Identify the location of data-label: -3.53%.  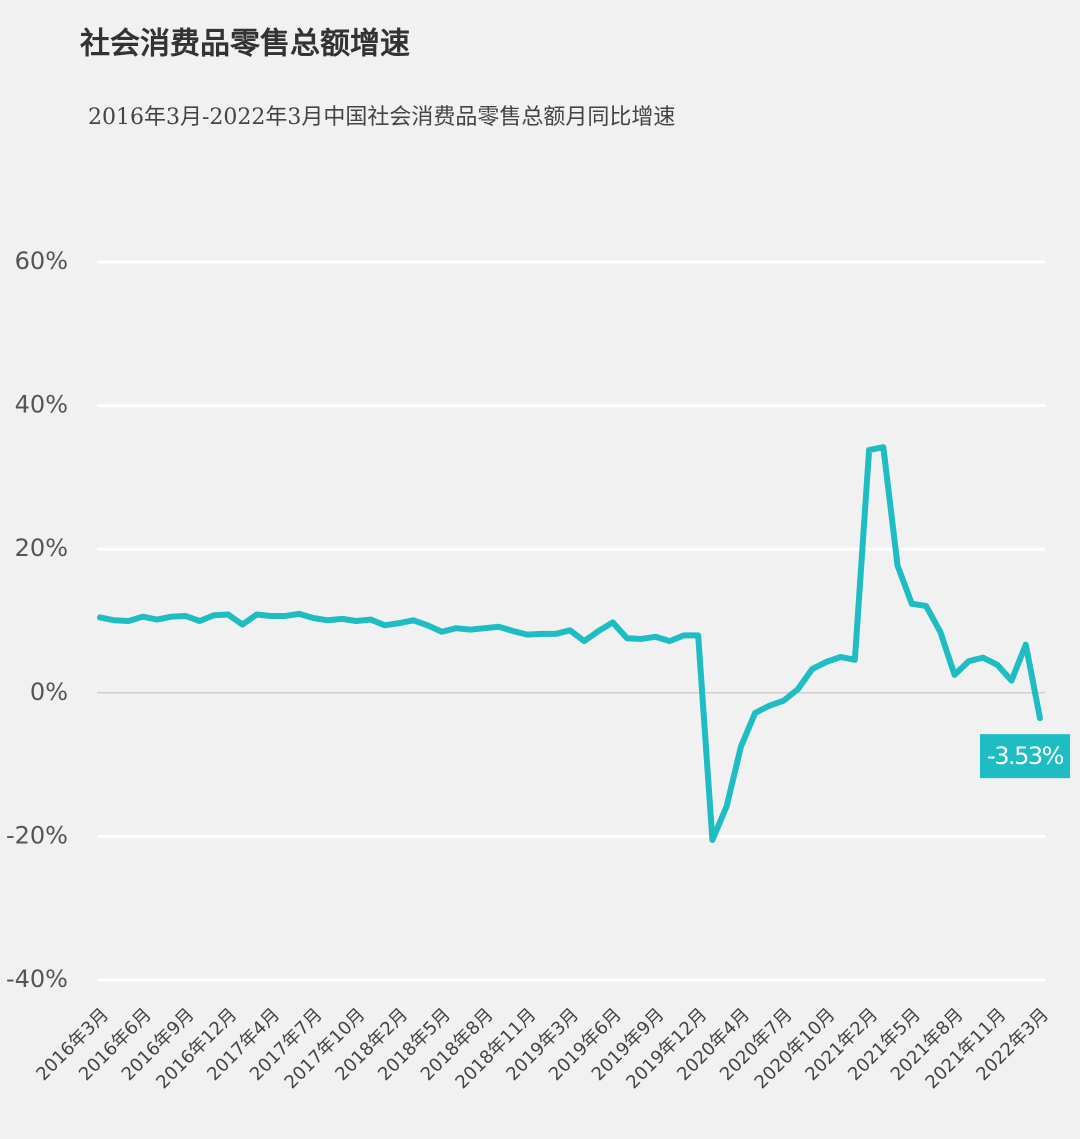
(1025, 756).